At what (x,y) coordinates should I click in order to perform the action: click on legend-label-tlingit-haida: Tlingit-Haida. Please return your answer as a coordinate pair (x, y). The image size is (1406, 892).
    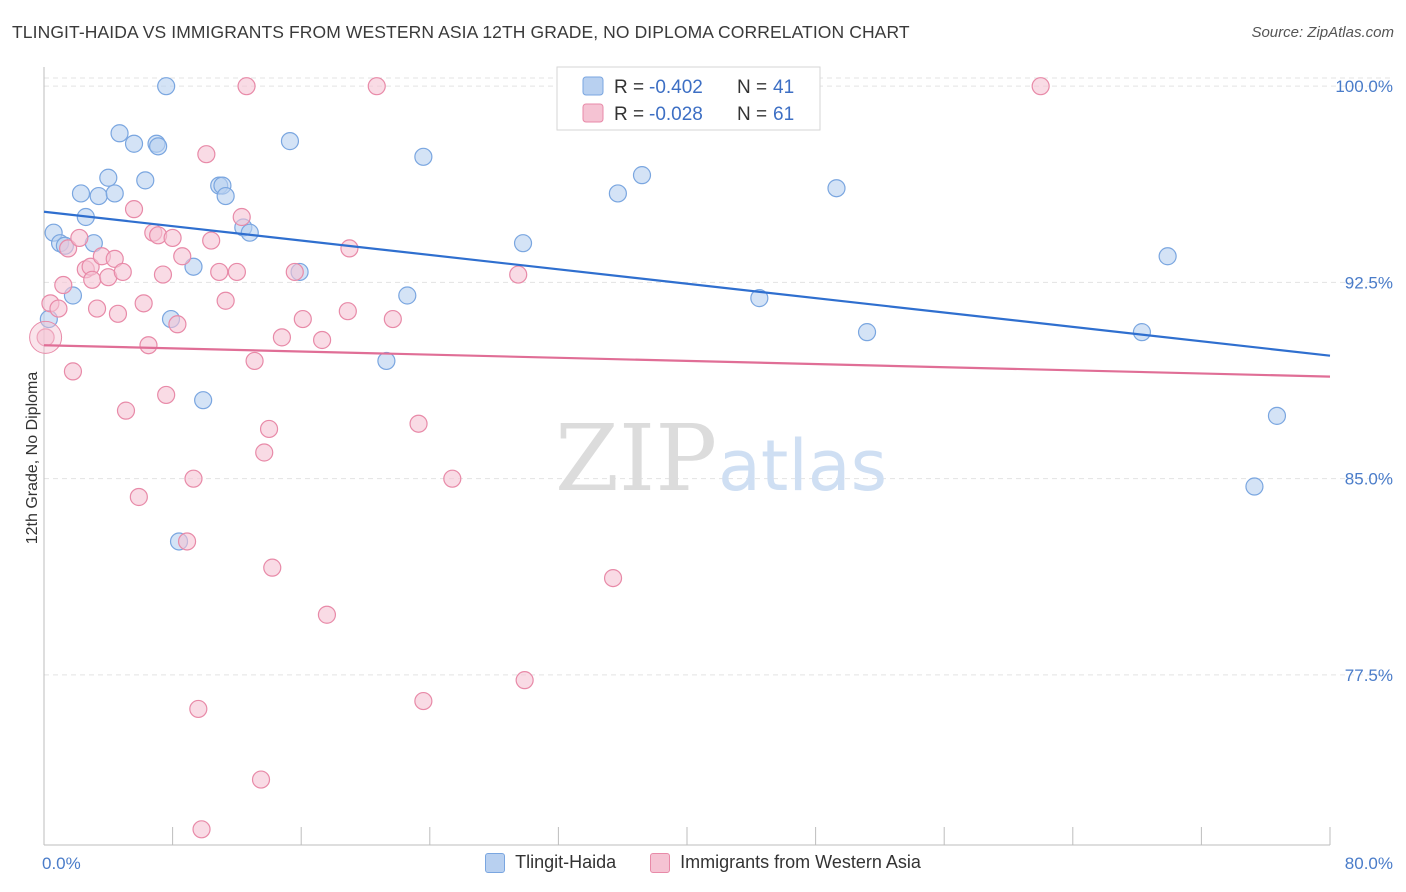
    Looking at the image, I should click on (566, 862).